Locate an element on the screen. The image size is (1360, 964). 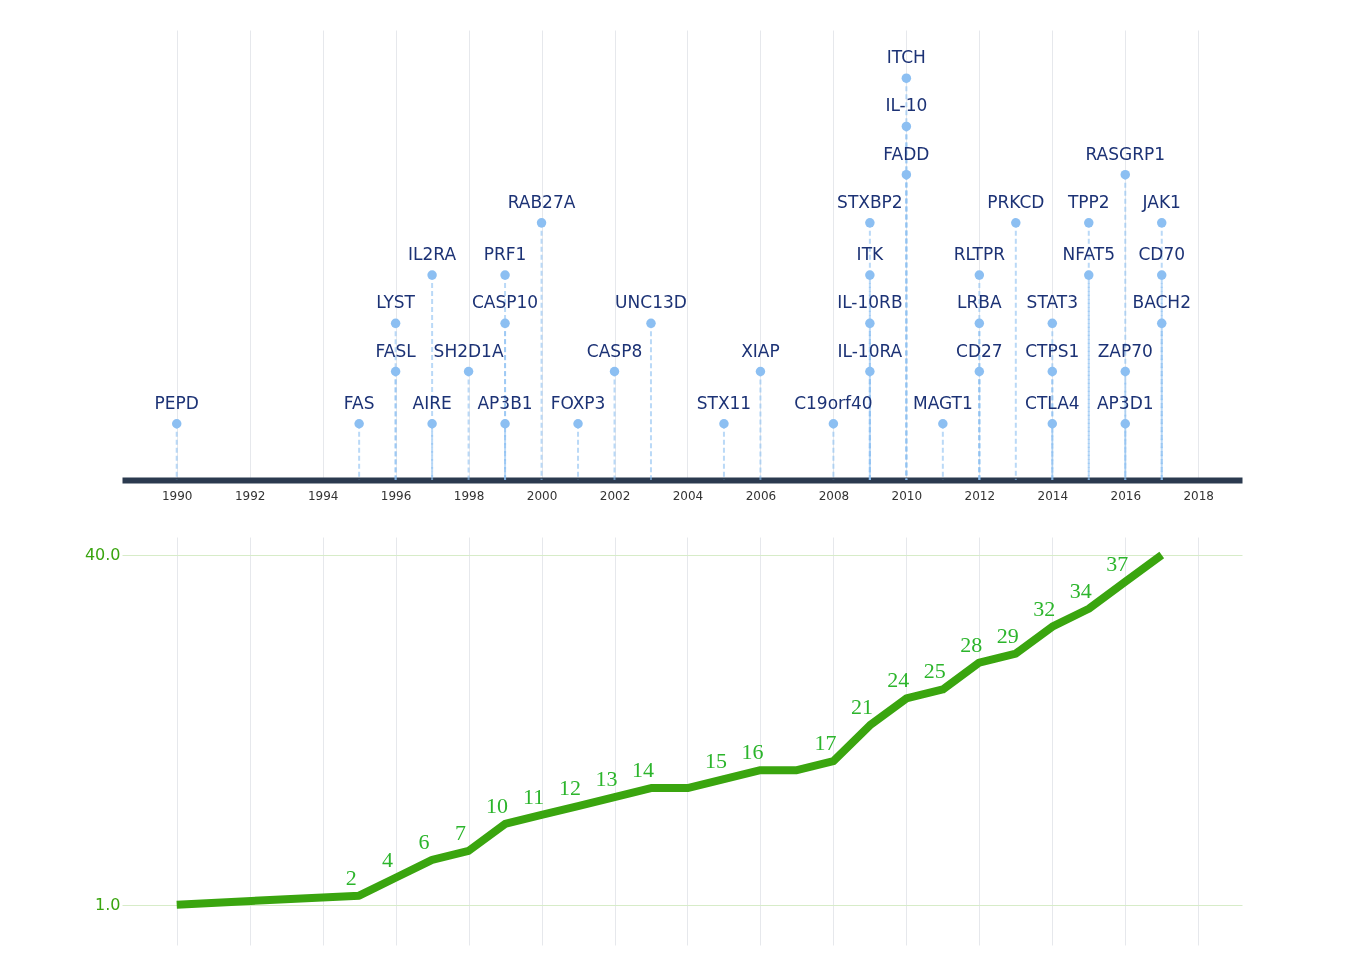
annotation: IL-10 is located at coordinates (906, 105).